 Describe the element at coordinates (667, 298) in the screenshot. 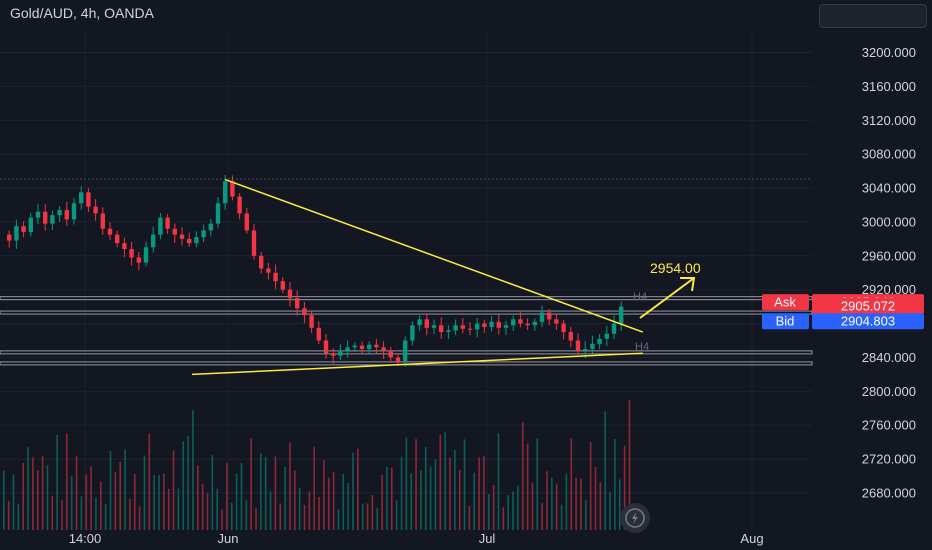

I see `target-arrow` at that location.